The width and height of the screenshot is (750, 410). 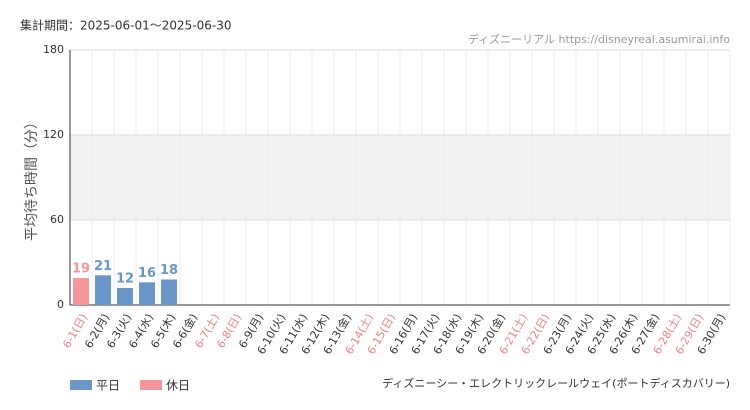 I want to click on y-tick-label: 120, so click(x=53, y=134).